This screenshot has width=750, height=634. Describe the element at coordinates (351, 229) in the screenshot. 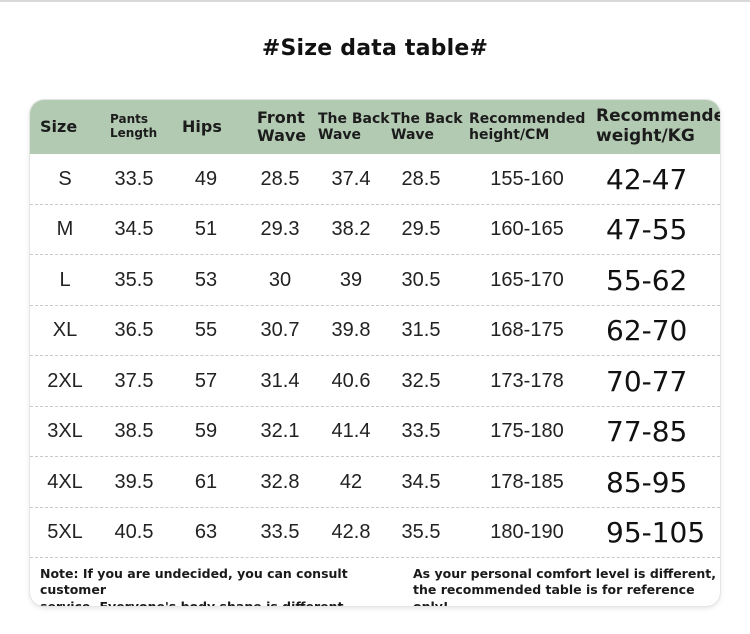

I see `cell-back-wave-1: 38.2` at that location.